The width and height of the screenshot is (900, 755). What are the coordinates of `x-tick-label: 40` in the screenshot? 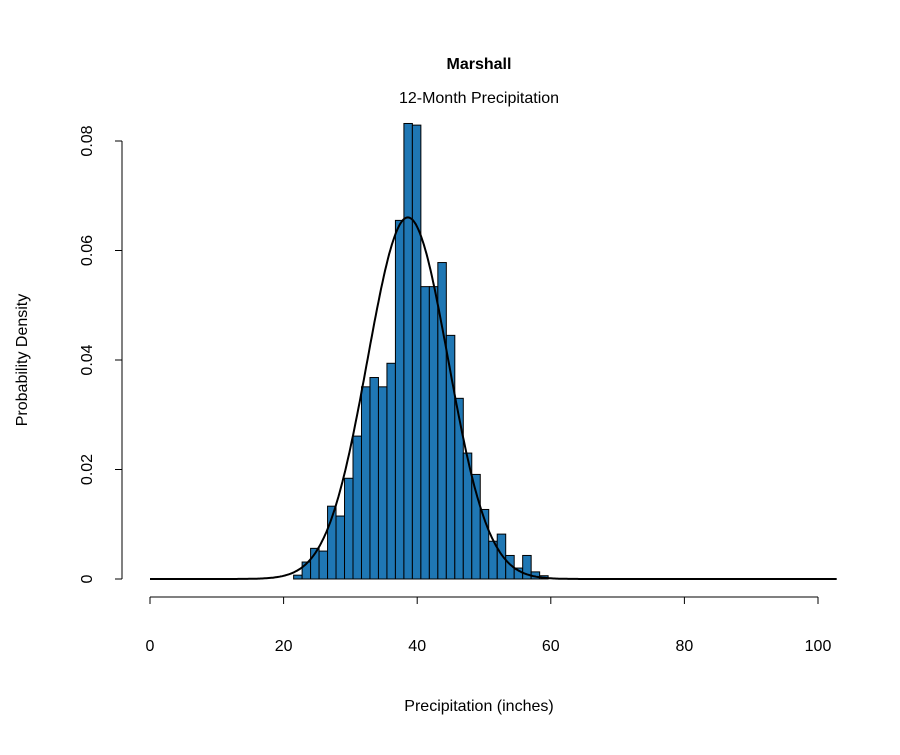 It's located at (417, 646).